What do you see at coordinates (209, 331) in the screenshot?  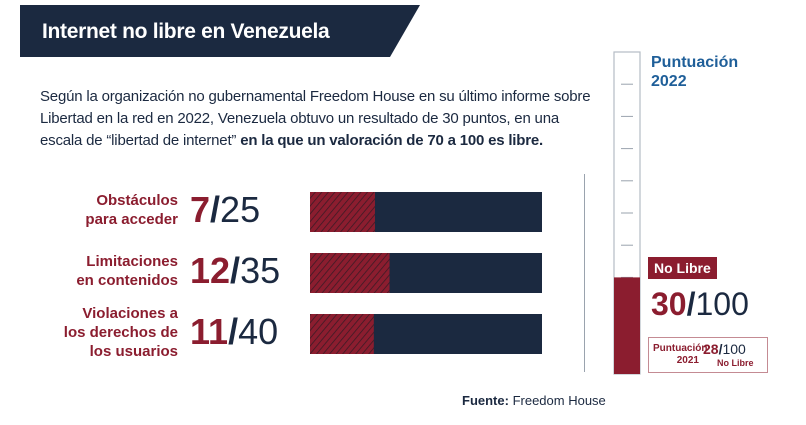 I see `category-score-value: 11` at bounding box center [209, 331].